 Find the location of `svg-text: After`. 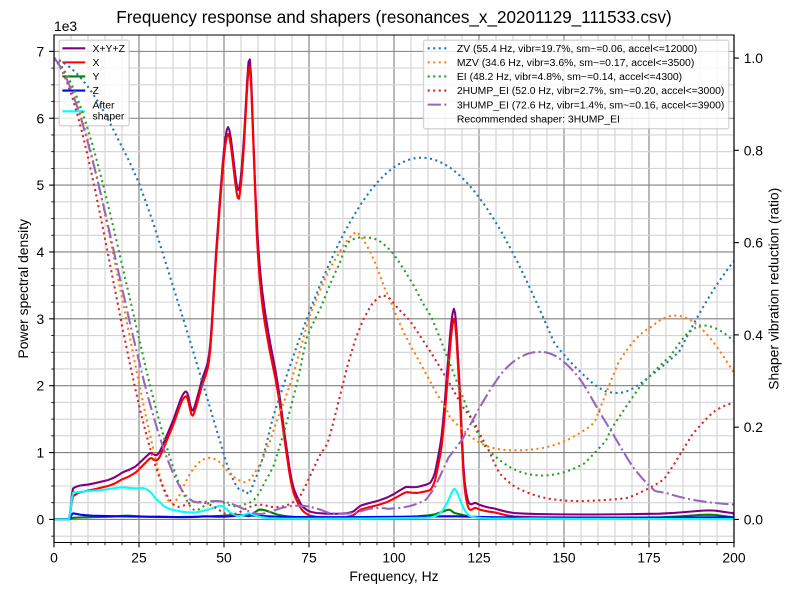

svg-text: After is located at coordinates (104, 105).